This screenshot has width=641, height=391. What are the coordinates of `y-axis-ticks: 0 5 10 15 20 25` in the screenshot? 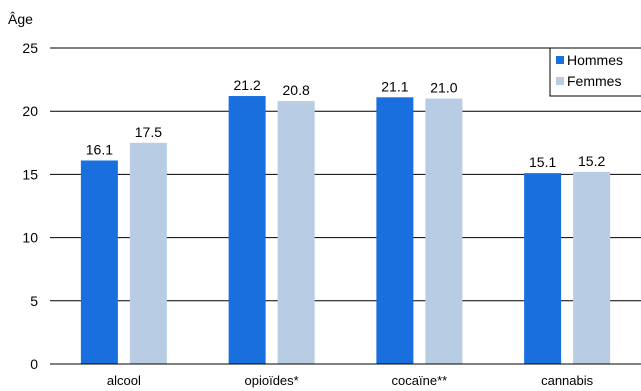 It's located at (30, 206).